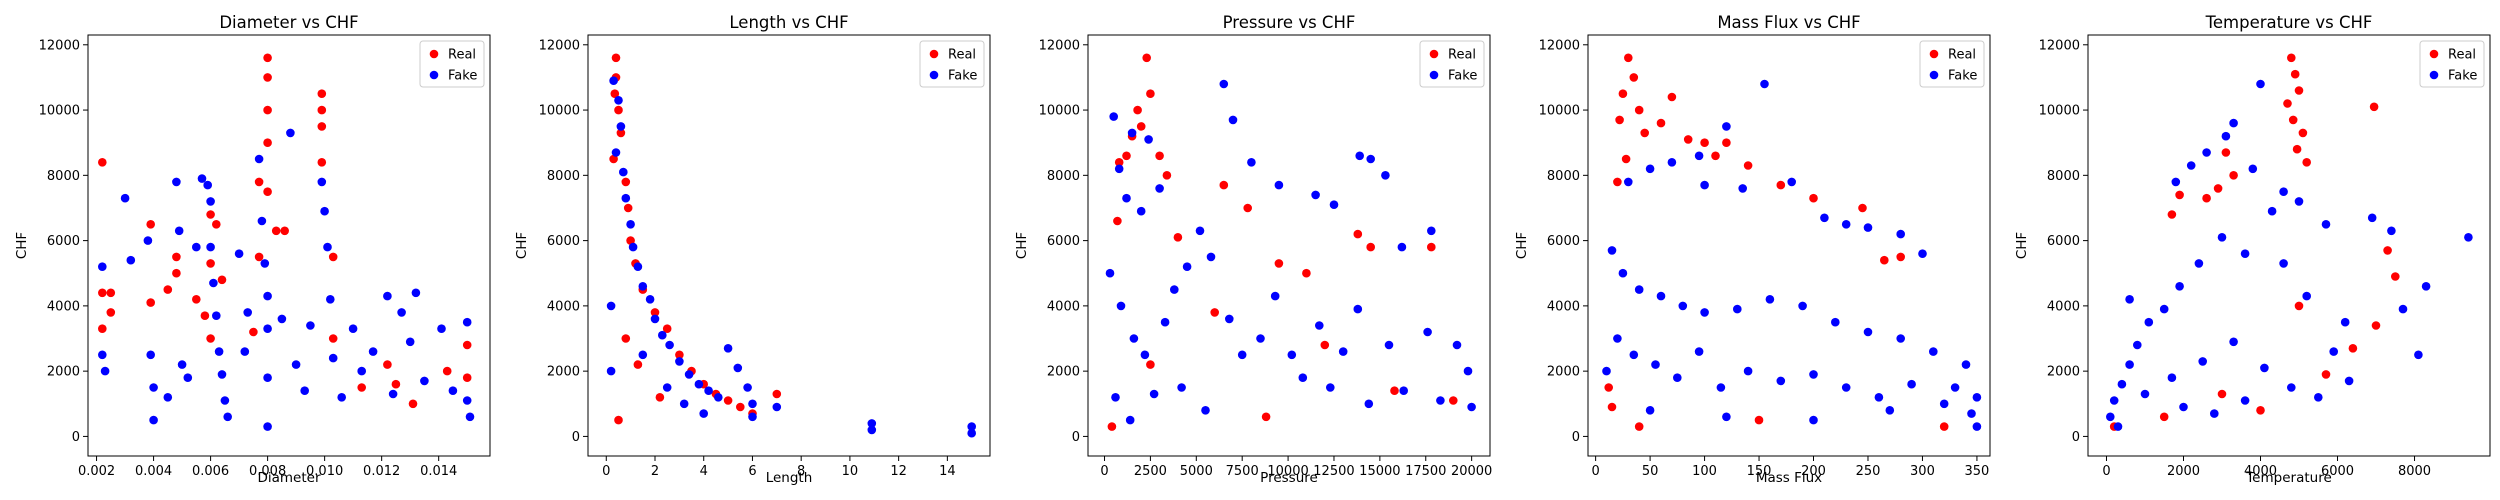 This screenshot has width=2500, height=500. What do you see at coordinates (434, 75) in the screenshot?
I see `legend-marker-fake` at bounding box center [434, 75].